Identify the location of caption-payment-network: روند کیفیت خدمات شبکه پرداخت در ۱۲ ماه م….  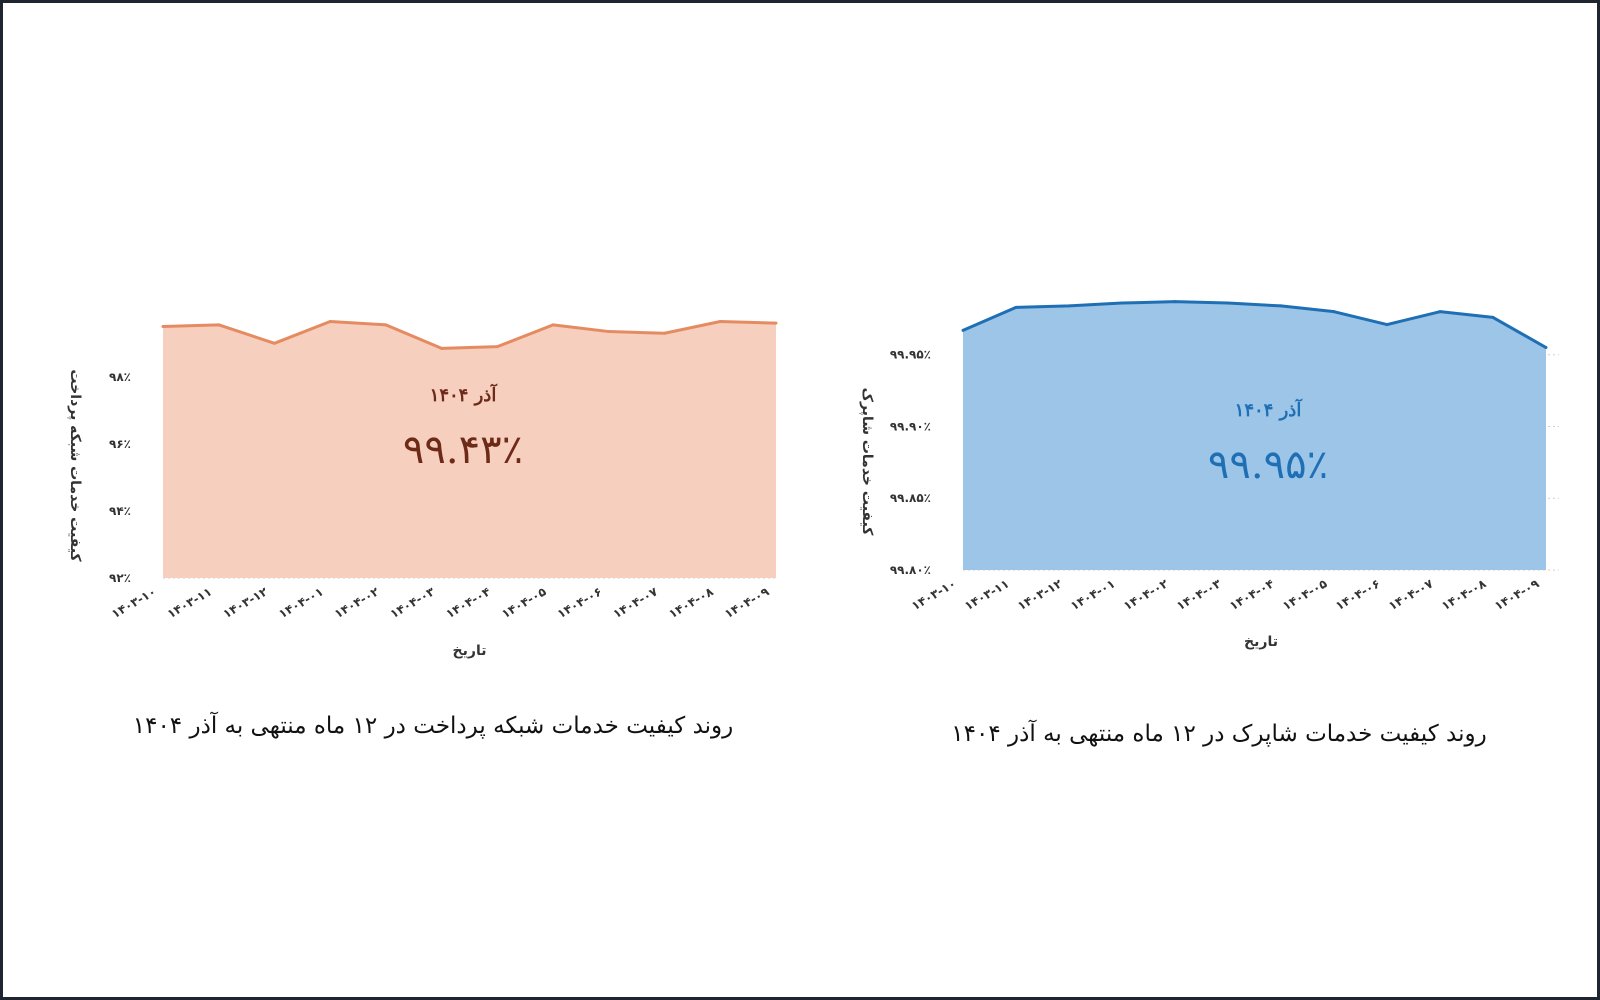
(433, 726).